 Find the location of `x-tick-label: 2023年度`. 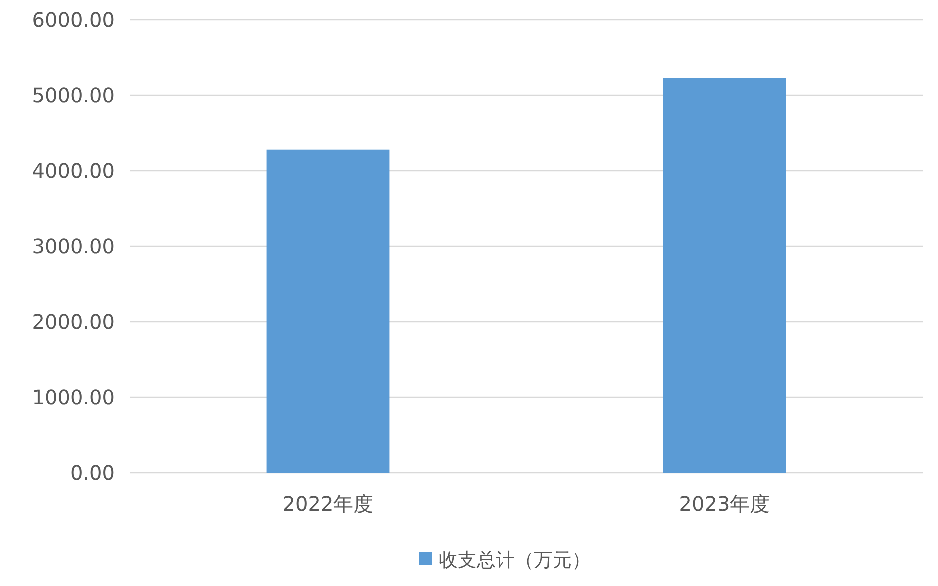

x-tick-label: 2023年度 is located at coordinates (724, 504).